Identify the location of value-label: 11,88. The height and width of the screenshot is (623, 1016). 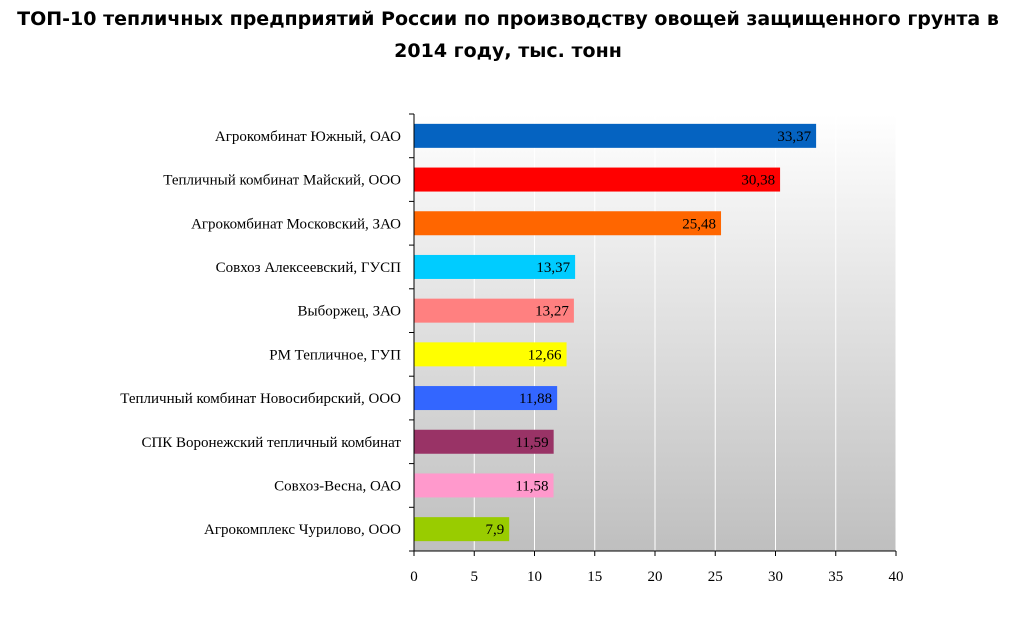
(535, 399).